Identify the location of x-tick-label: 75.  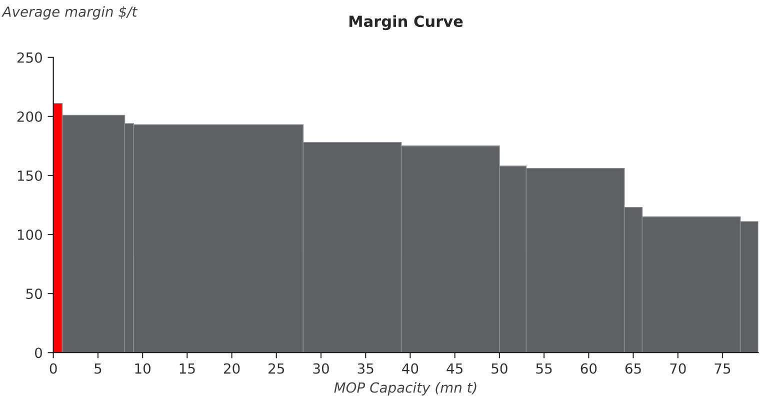
(722, 368).